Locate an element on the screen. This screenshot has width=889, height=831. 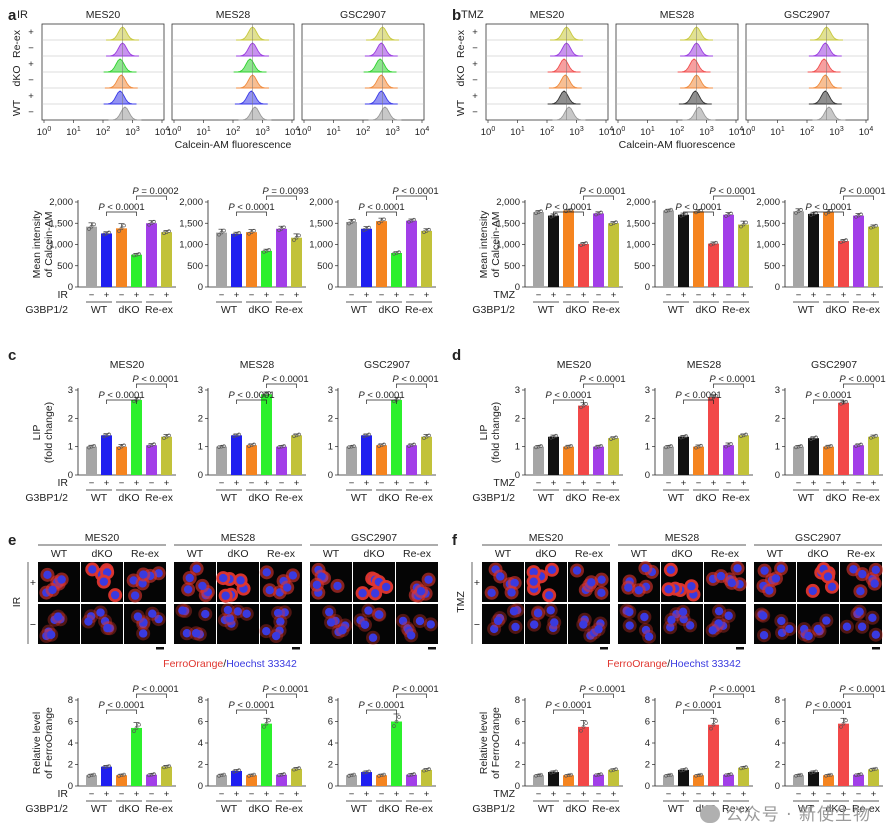
y-axis-label-line: Relative level is located at coordinates (37, 743).